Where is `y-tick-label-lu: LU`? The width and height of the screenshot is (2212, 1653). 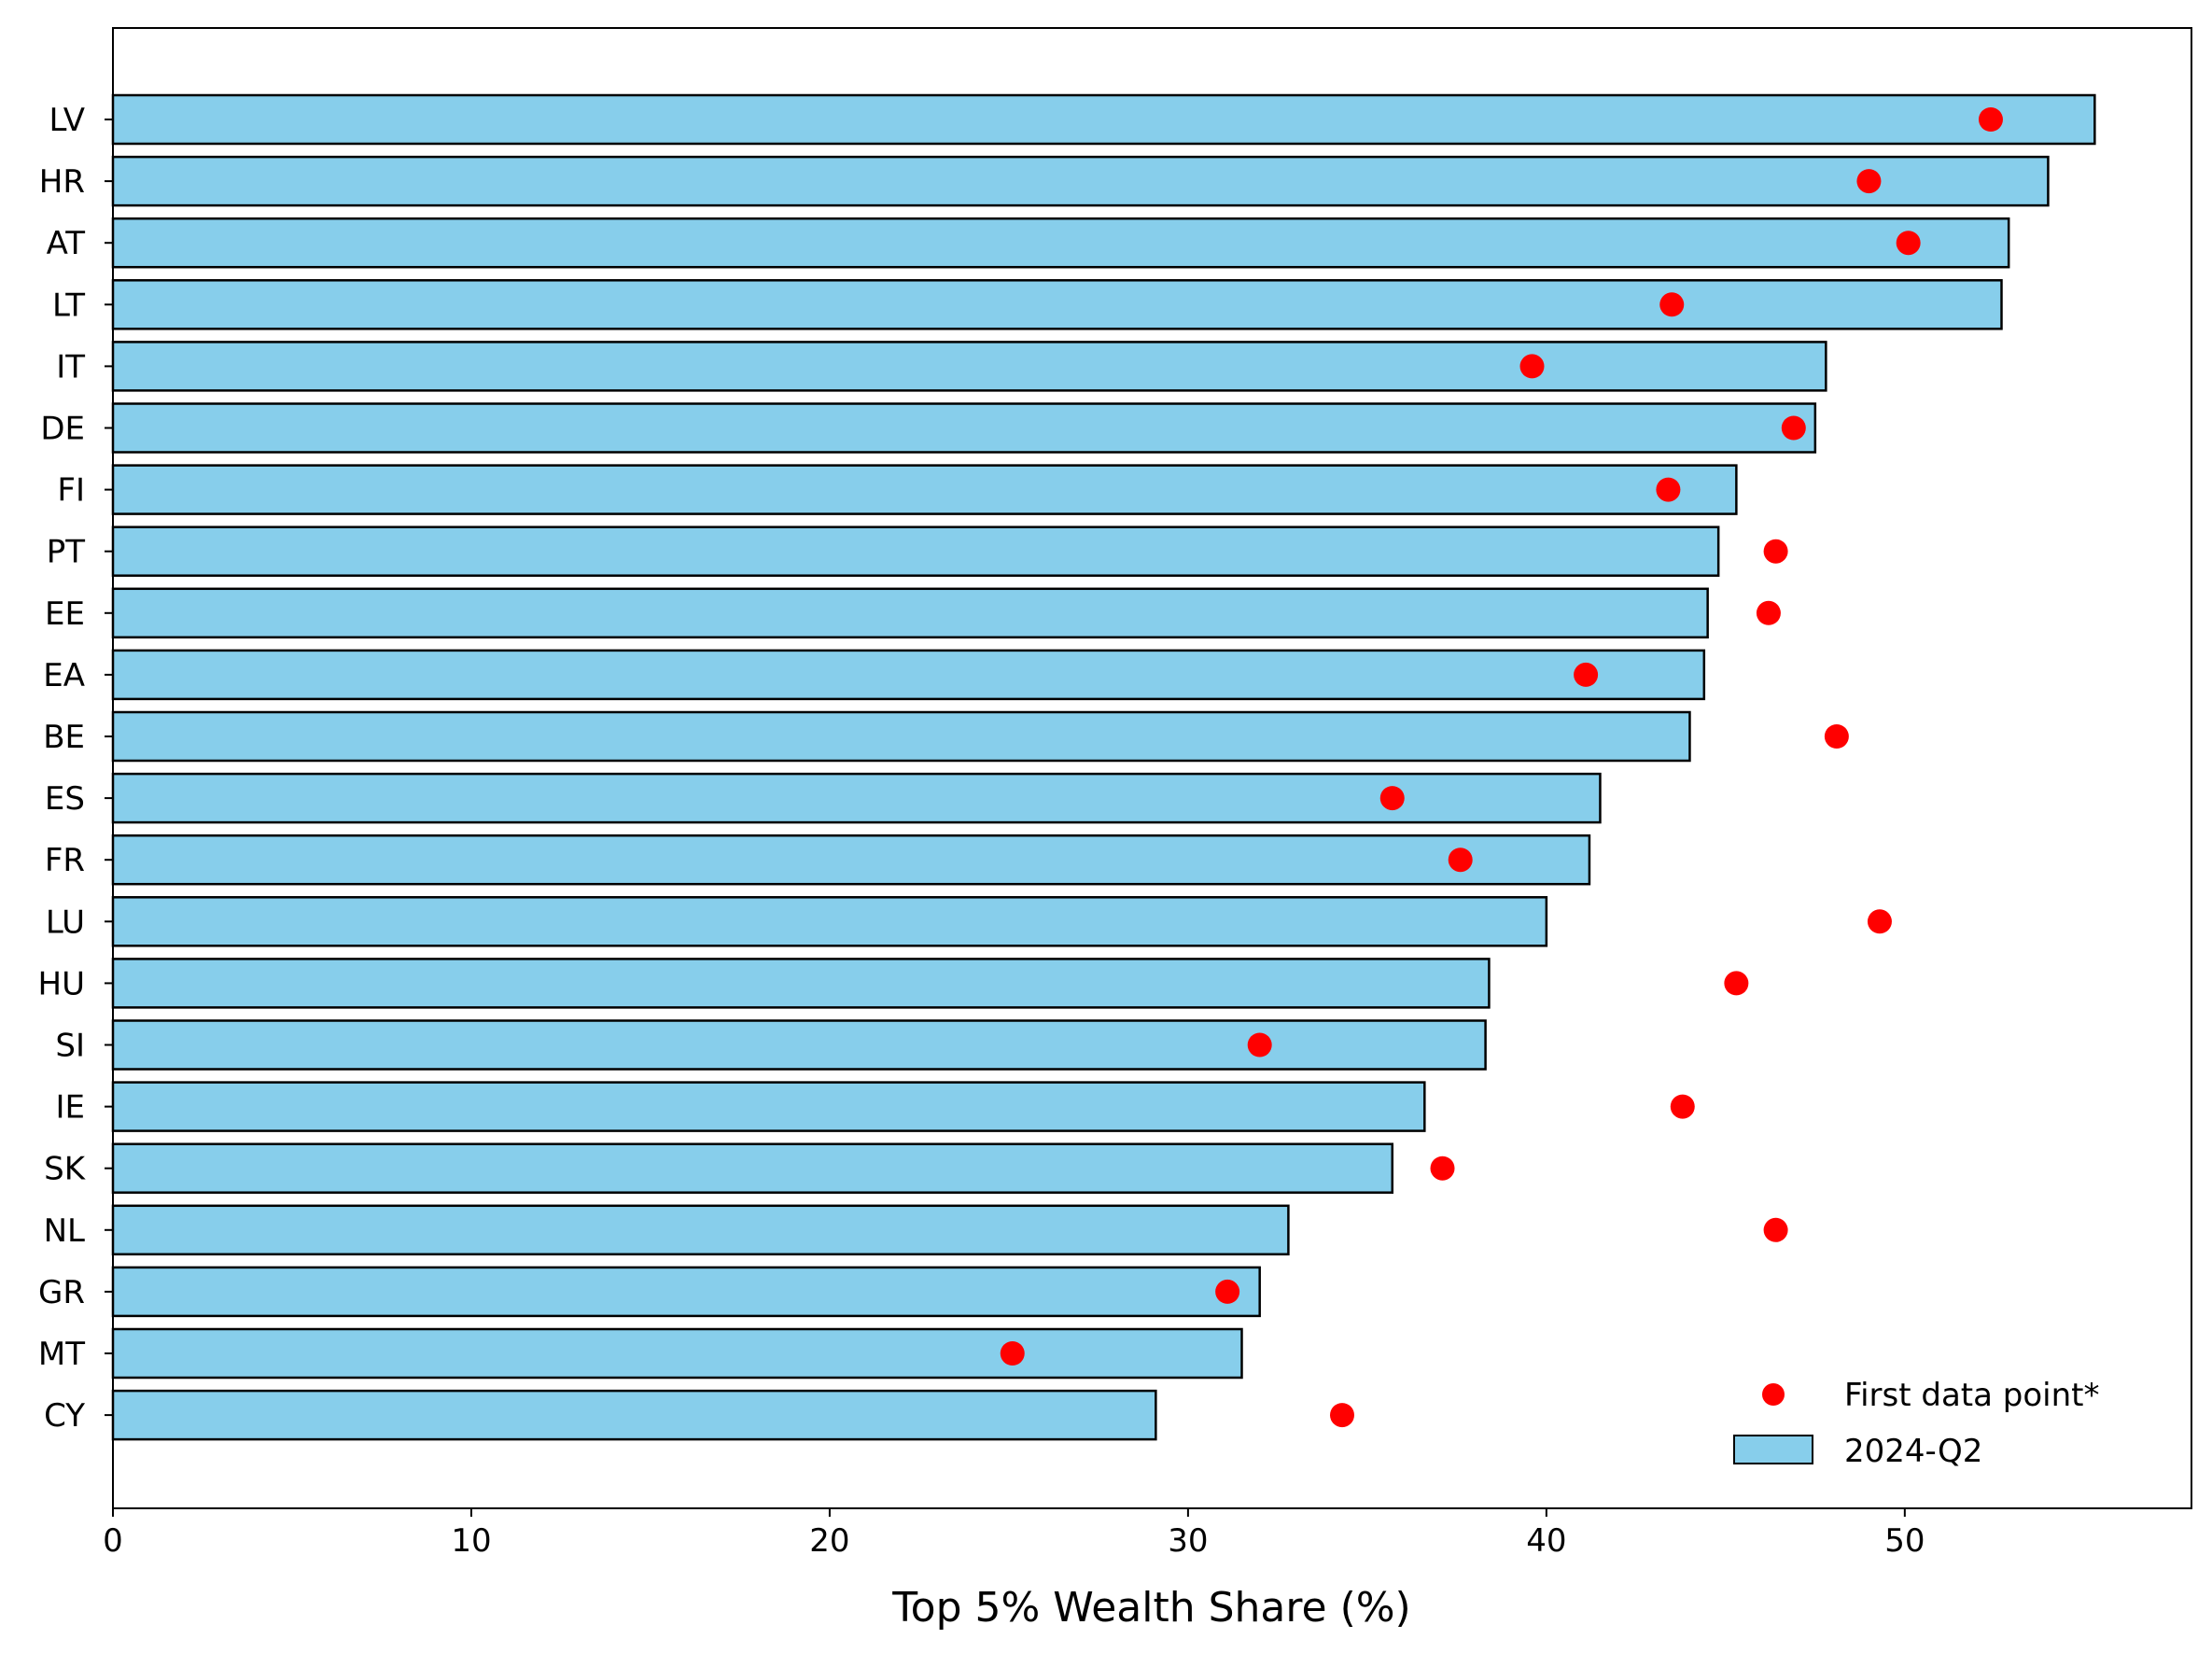 y-tick-label-lu: LU is located at coordinates (65, 922).